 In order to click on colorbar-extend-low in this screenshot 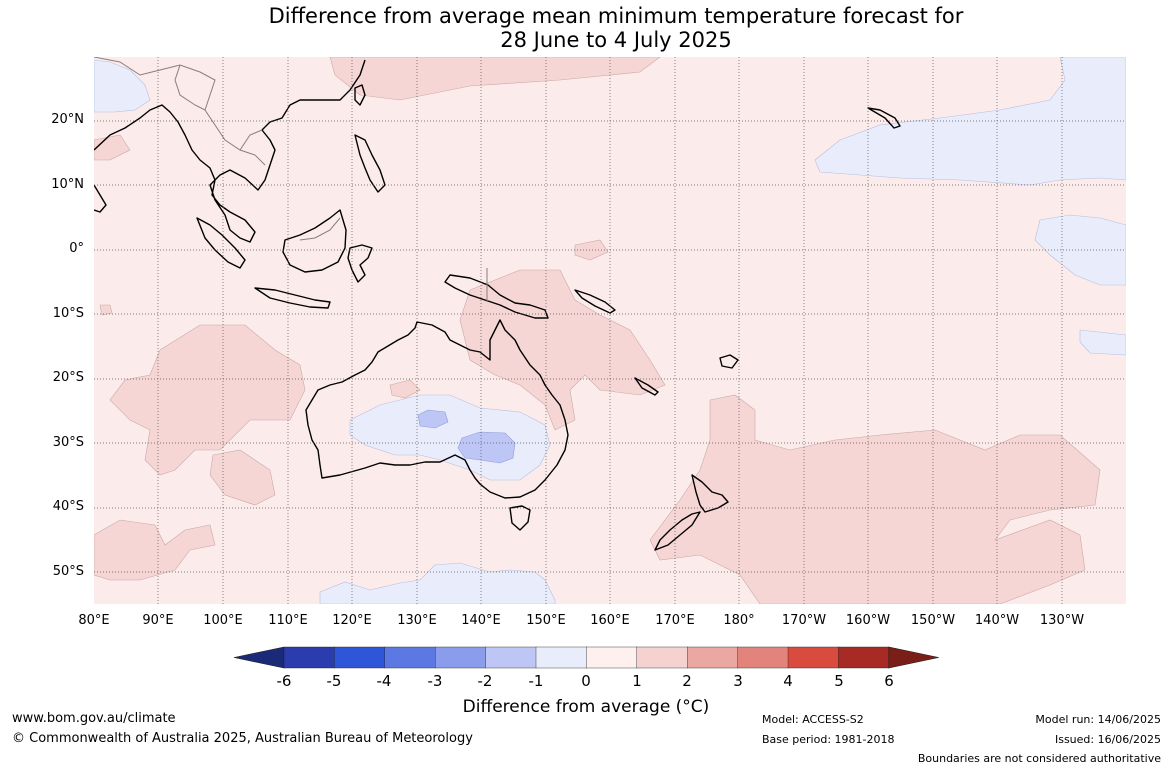, I will do `click(259, 657)`.